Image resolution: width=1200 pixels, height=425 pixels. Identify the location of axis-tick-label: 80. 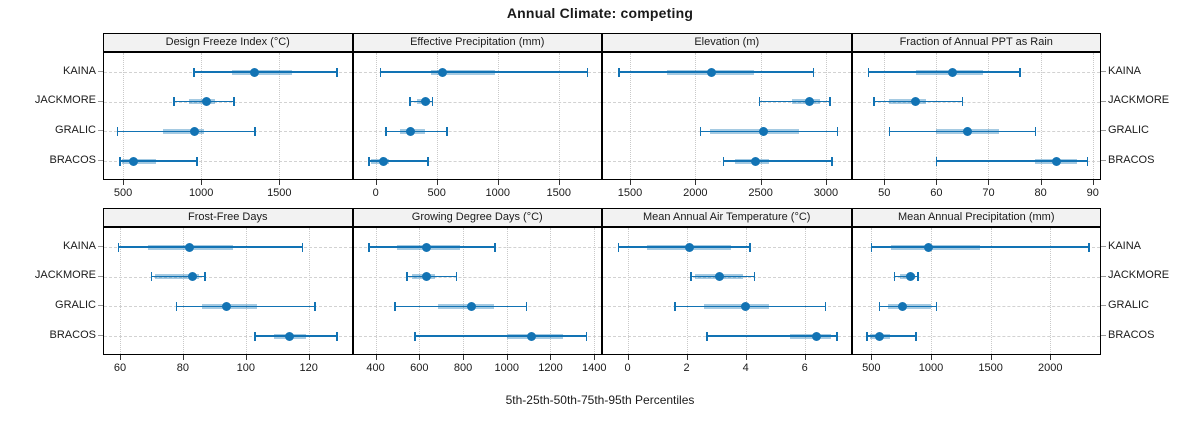
(1040, 193).